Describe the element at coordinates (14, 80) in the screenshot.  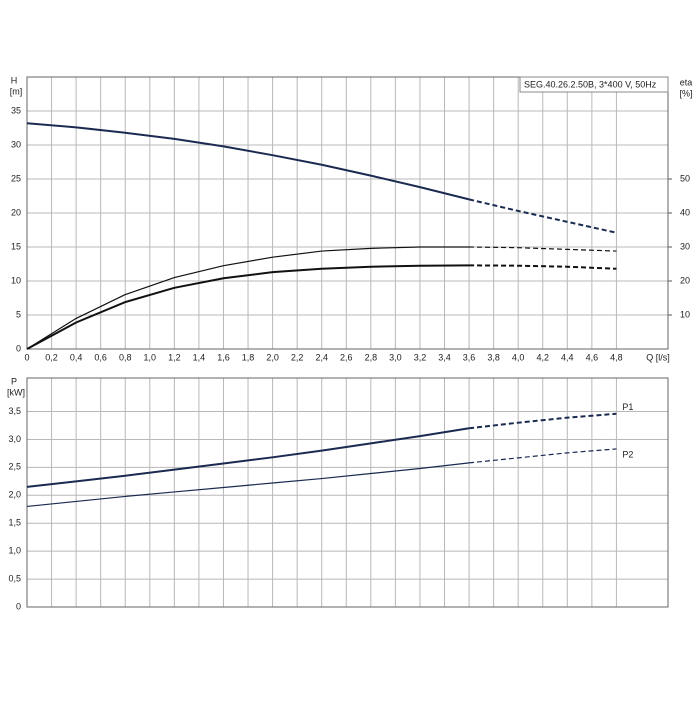
I see `y-axis-label: H` at that location.